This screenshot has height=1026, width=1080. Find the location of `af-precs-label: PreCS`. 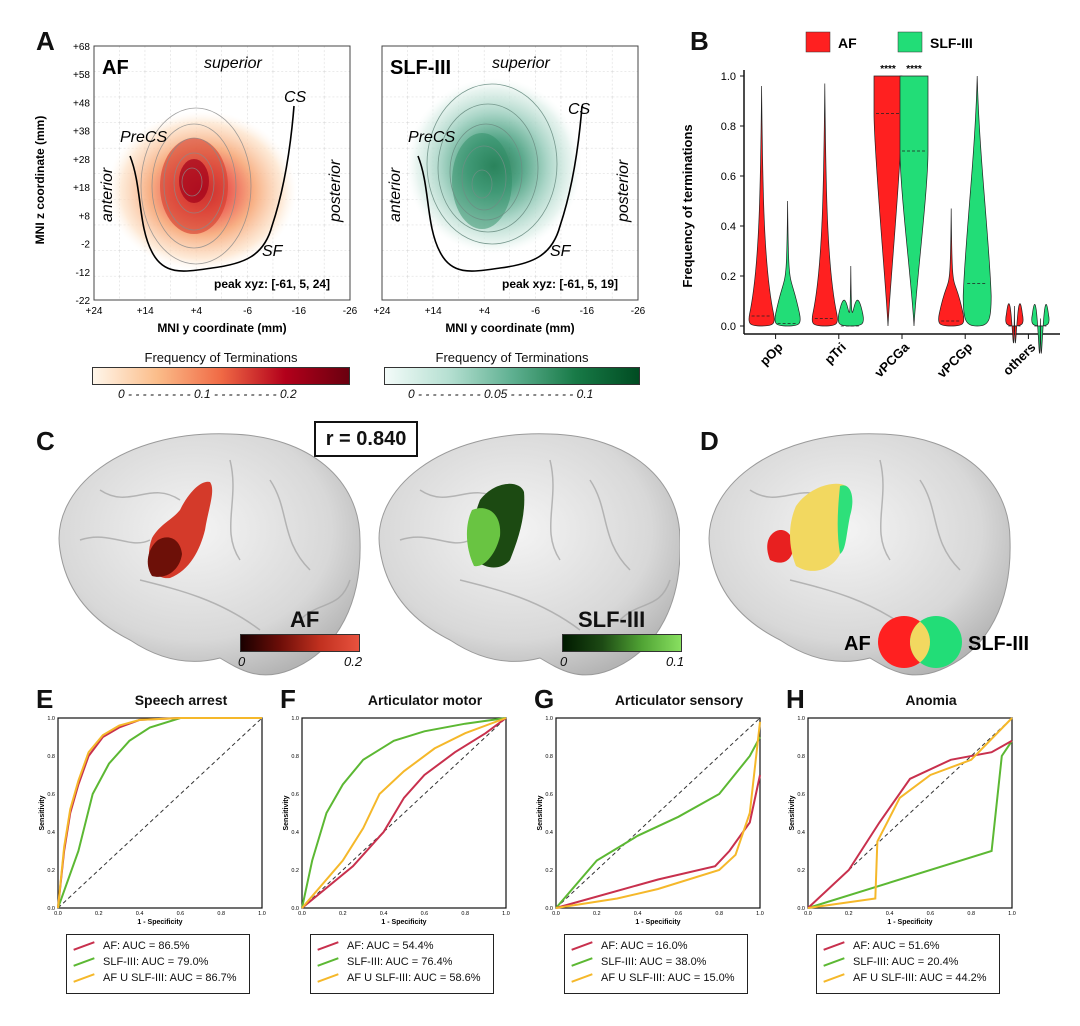

af-precs-label: PreCS is located at coordinates (143, 137).